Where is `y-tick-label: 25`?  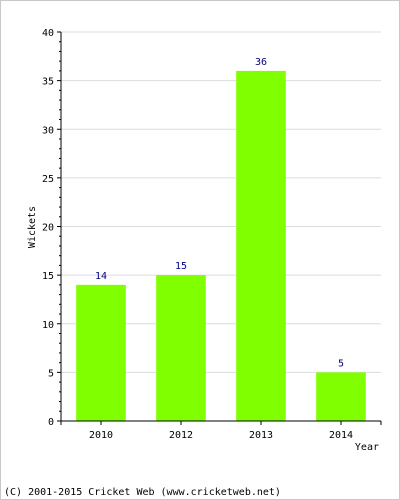 y-tick-label: 25 is located at coordinates (48, 179).